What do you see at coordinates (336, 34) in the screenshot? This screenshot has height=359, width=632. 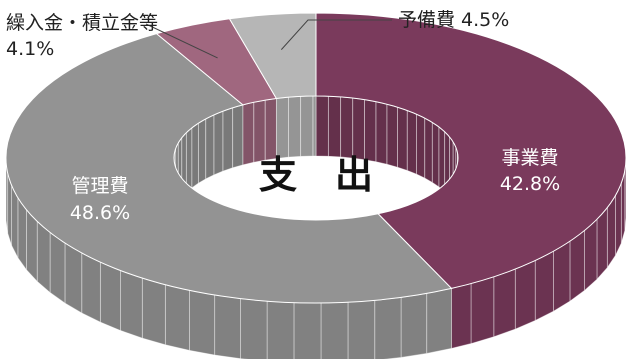 I see `leader-line-reserve` at bounding box center [336, 34].